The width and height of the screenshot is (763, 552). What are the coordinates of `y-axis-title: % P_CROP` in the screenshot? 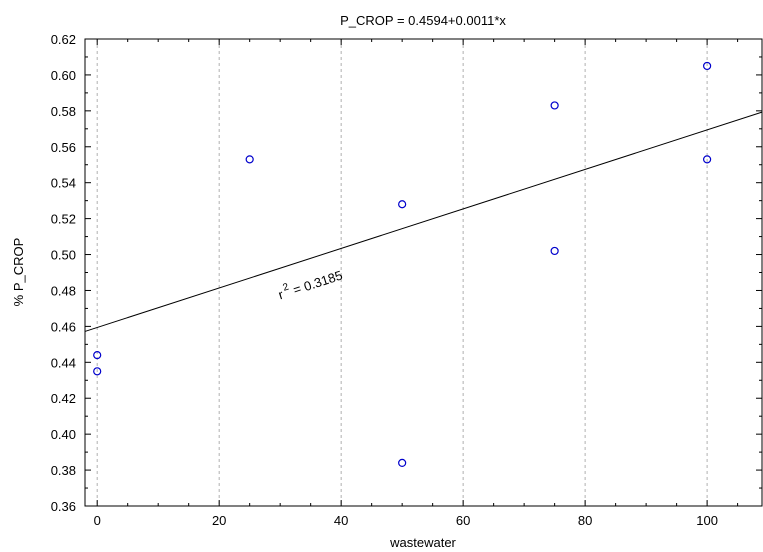 It's located at (18, 272).